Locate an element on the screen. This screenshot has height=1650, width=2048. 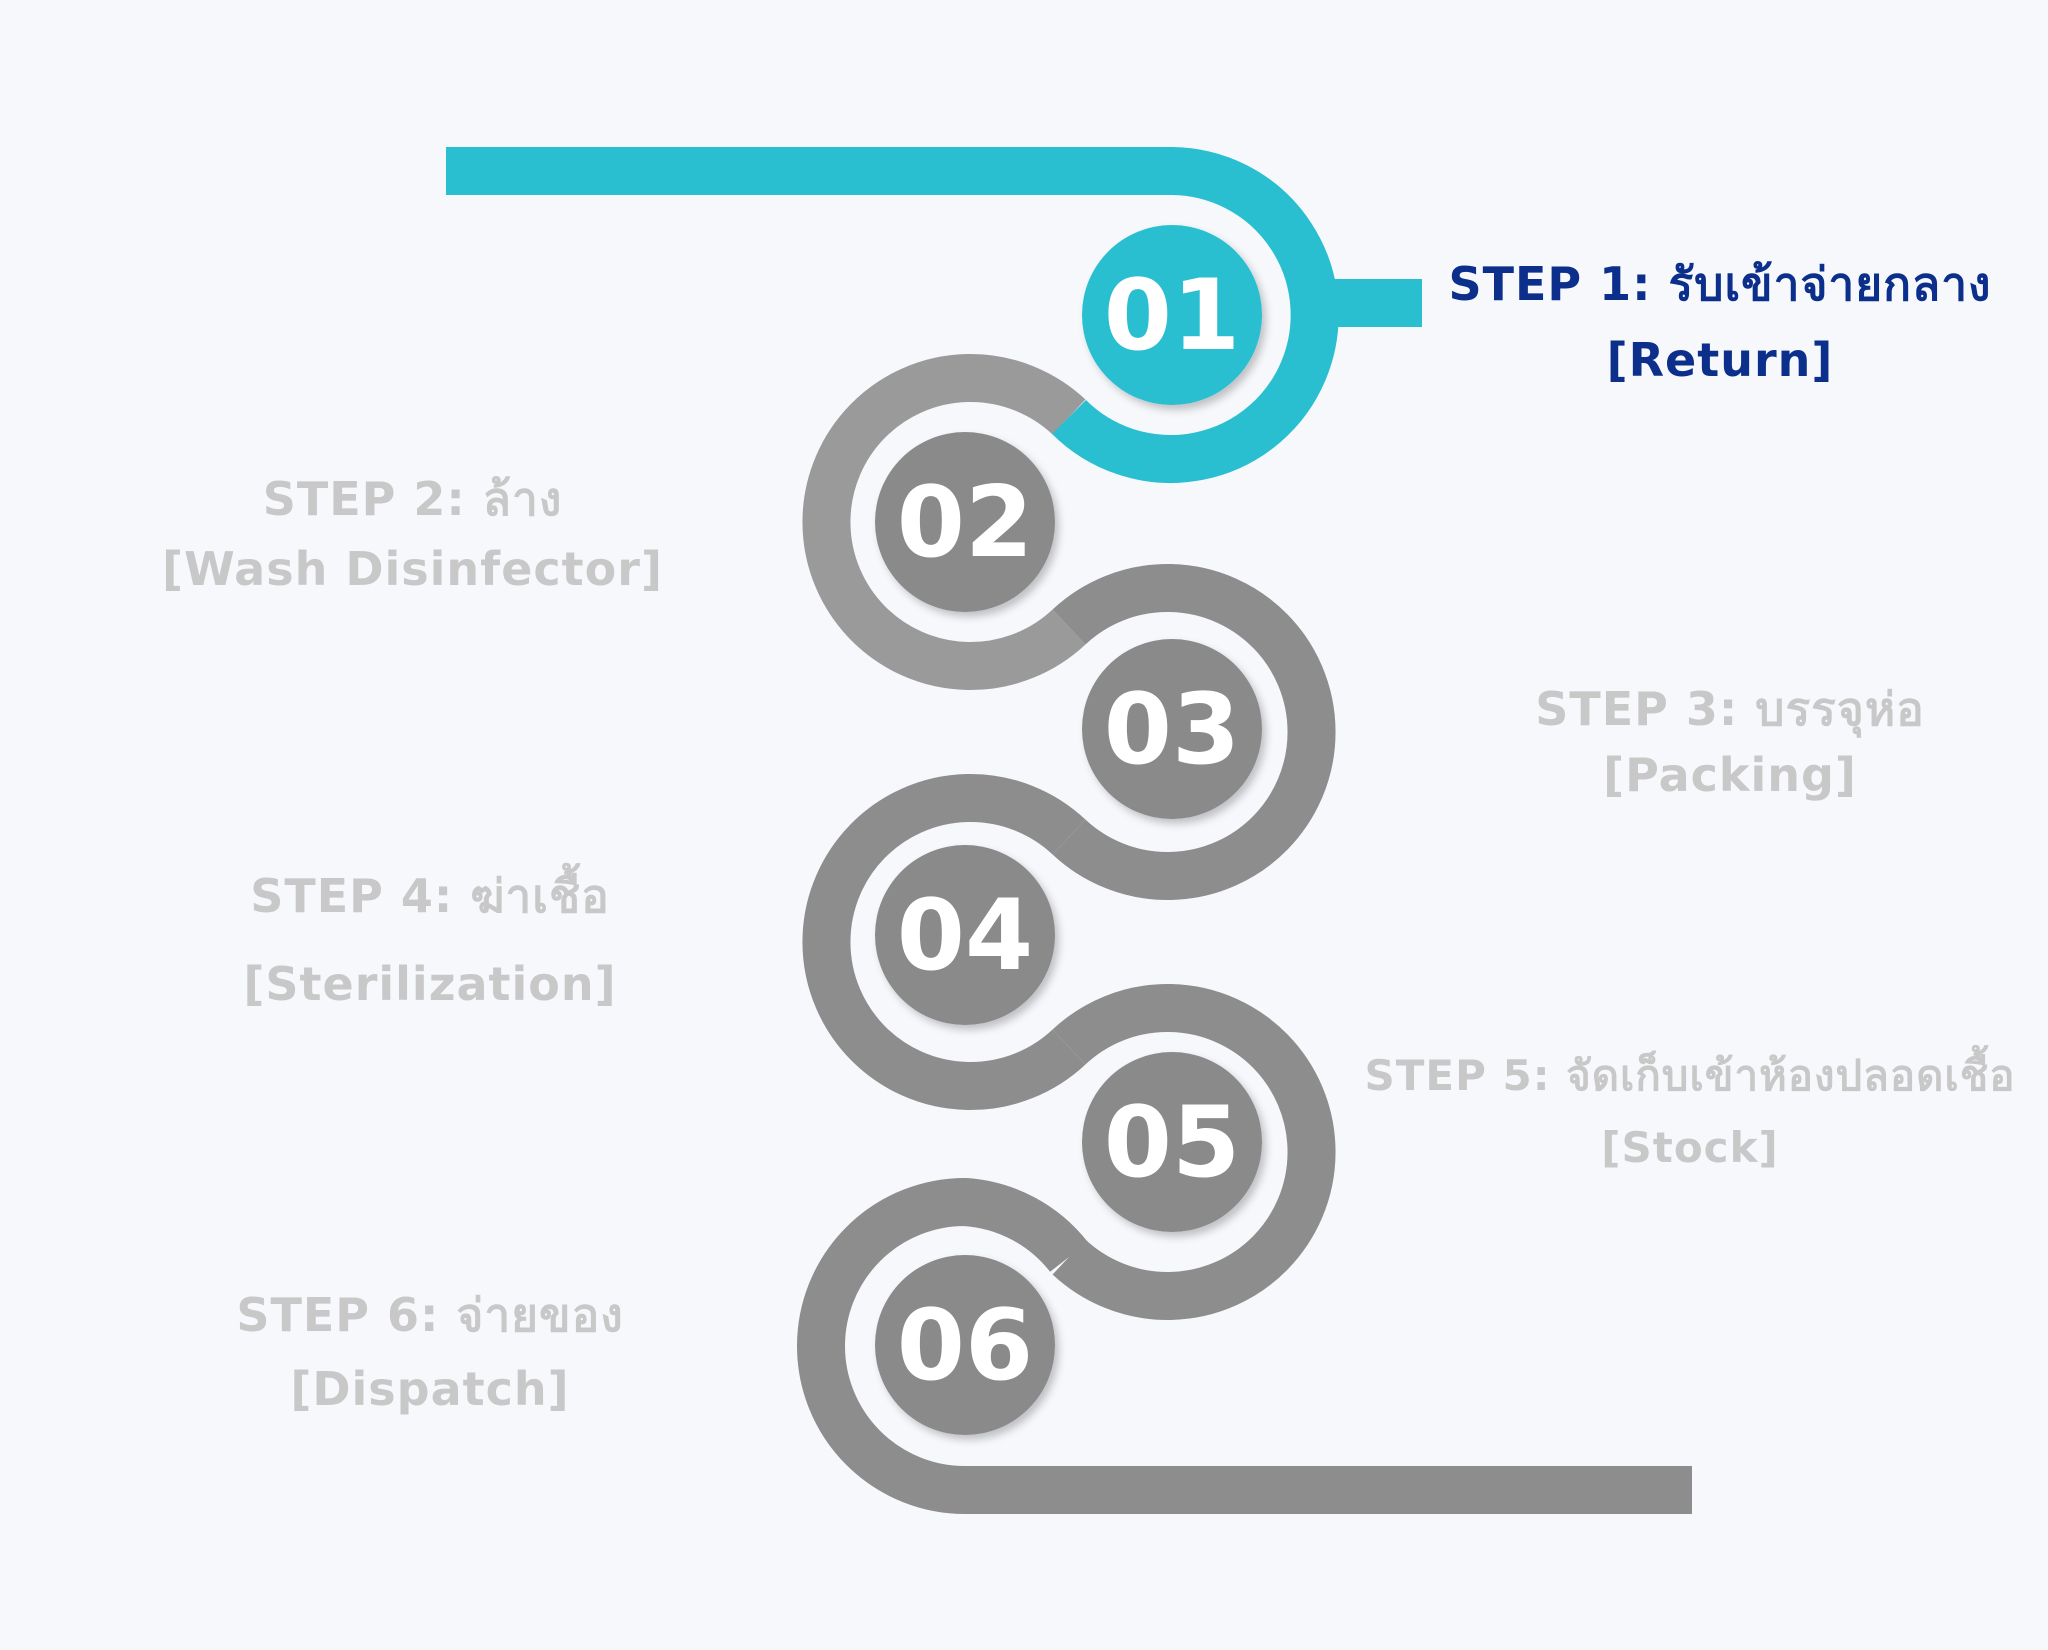
step-4-number: 04 is located at coordinates (965, 936).